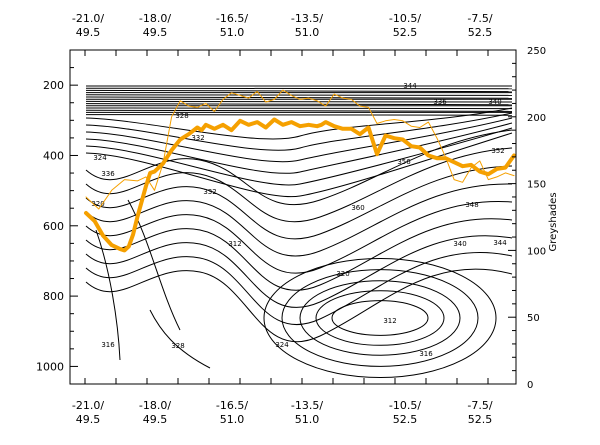 Image resolution: width=600 pixels, height=445 pixels. Describe the element at coordinates (536, 251) in the screenshot. I see `right-tick-label: 100` at that location.